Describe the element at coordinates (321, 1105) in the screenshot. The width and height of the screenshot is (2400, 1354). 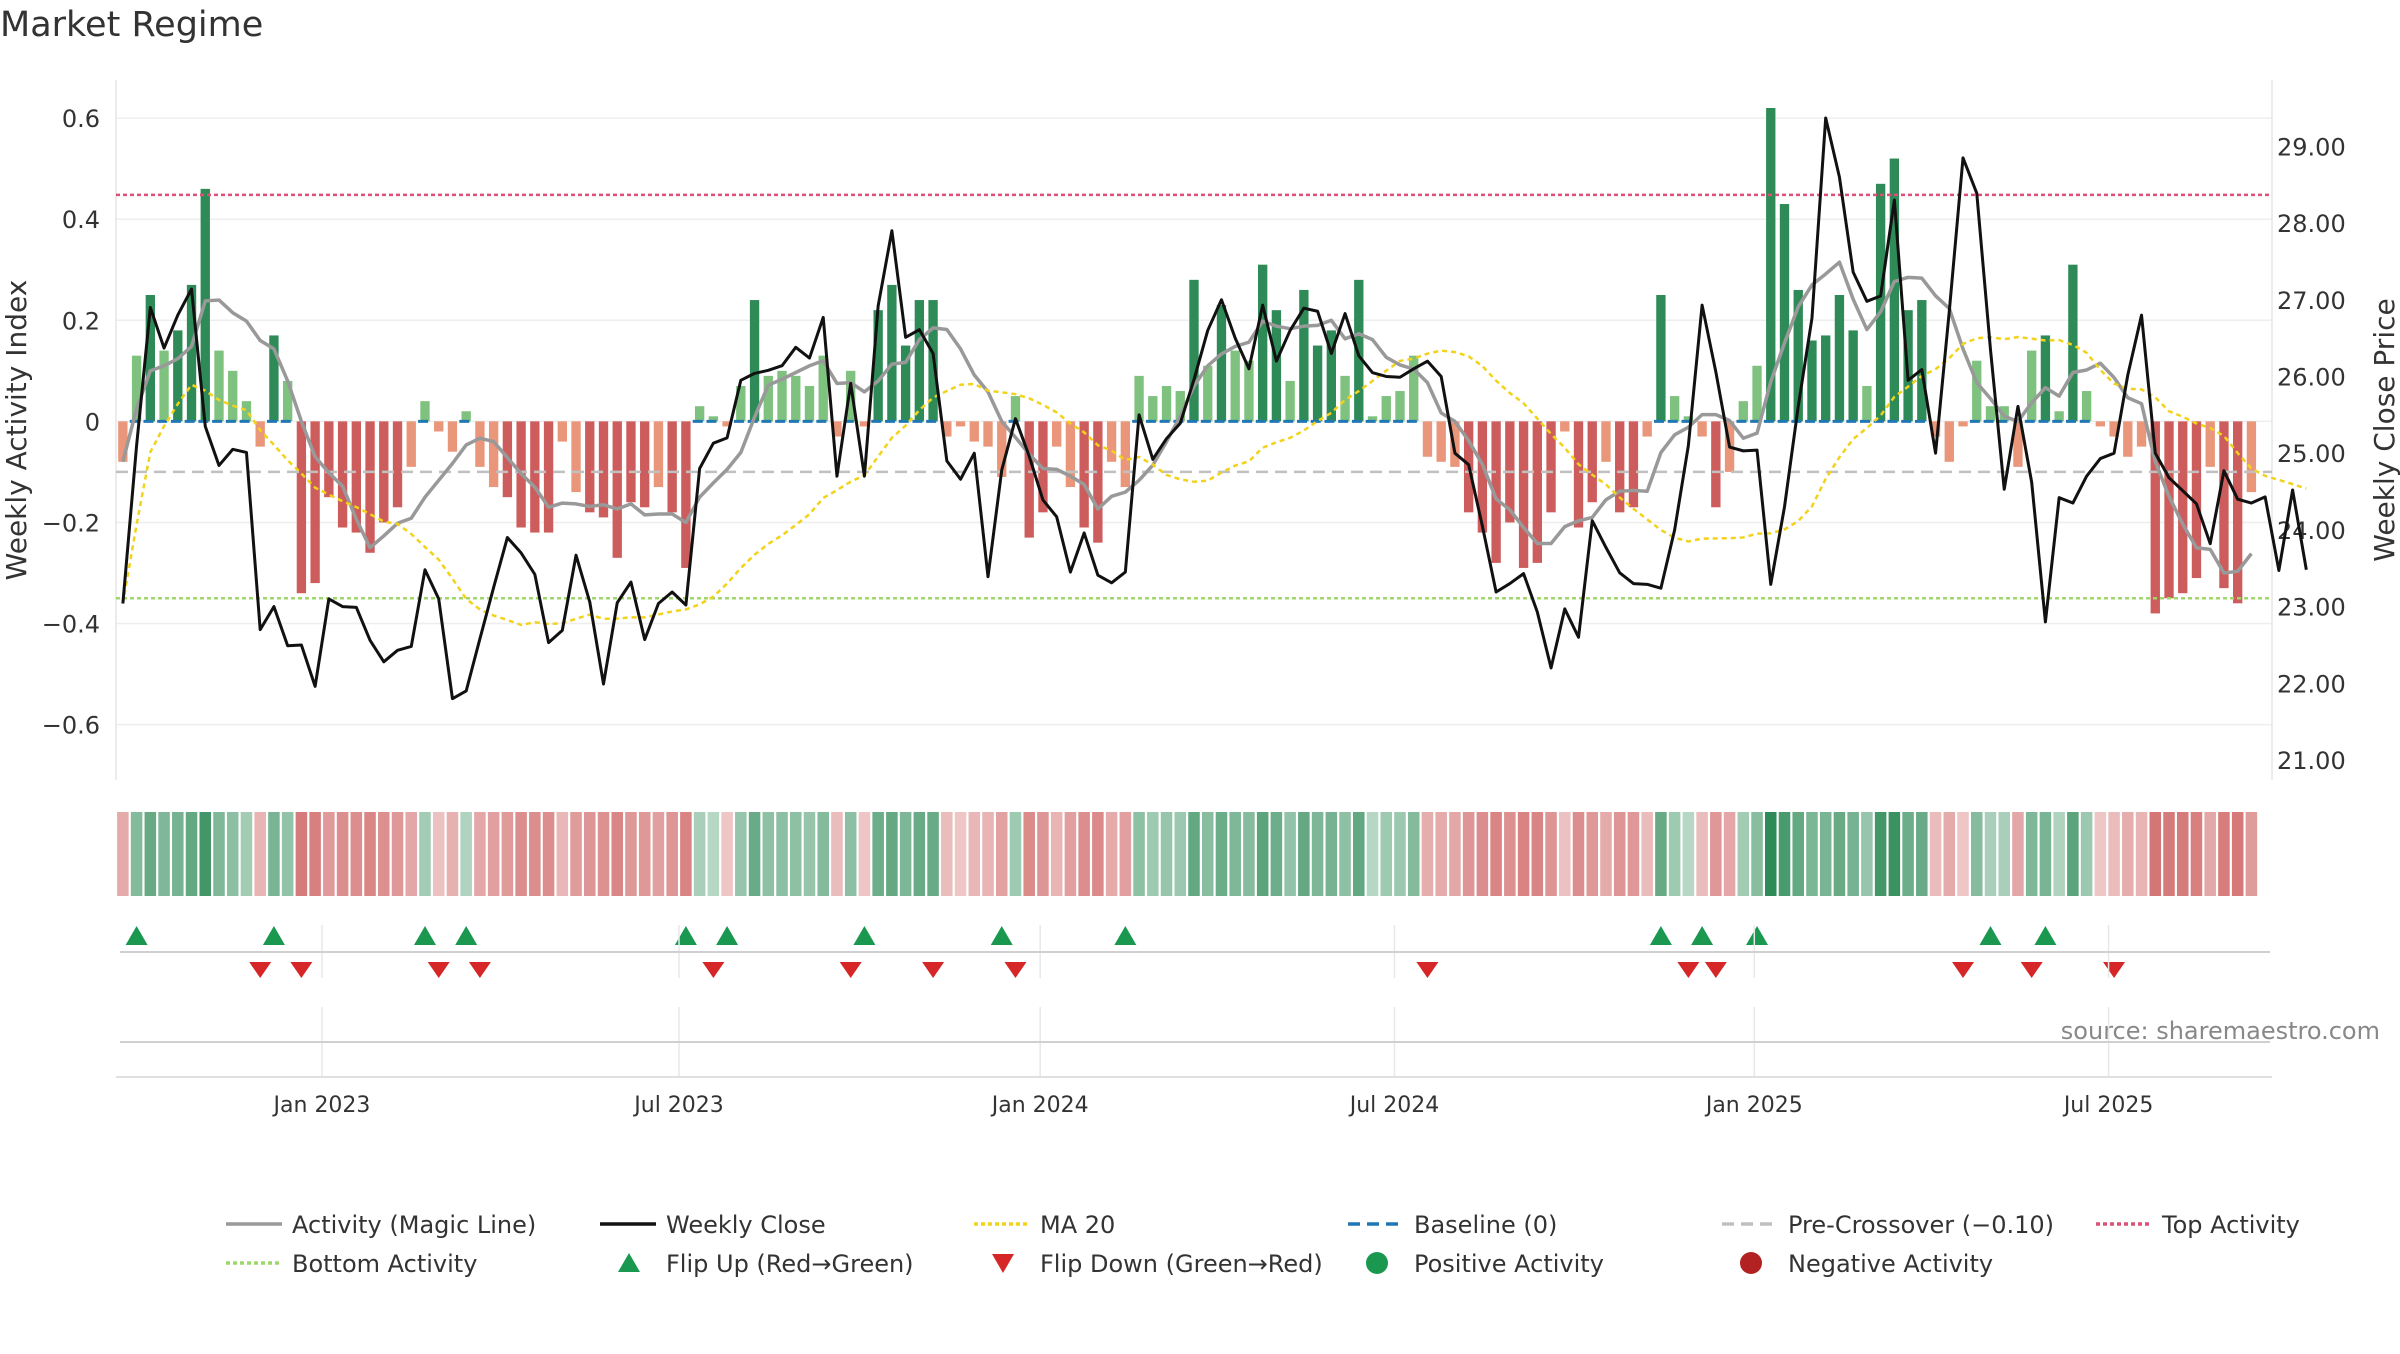
I see `x-tick-label: Jan 2023` at that location.